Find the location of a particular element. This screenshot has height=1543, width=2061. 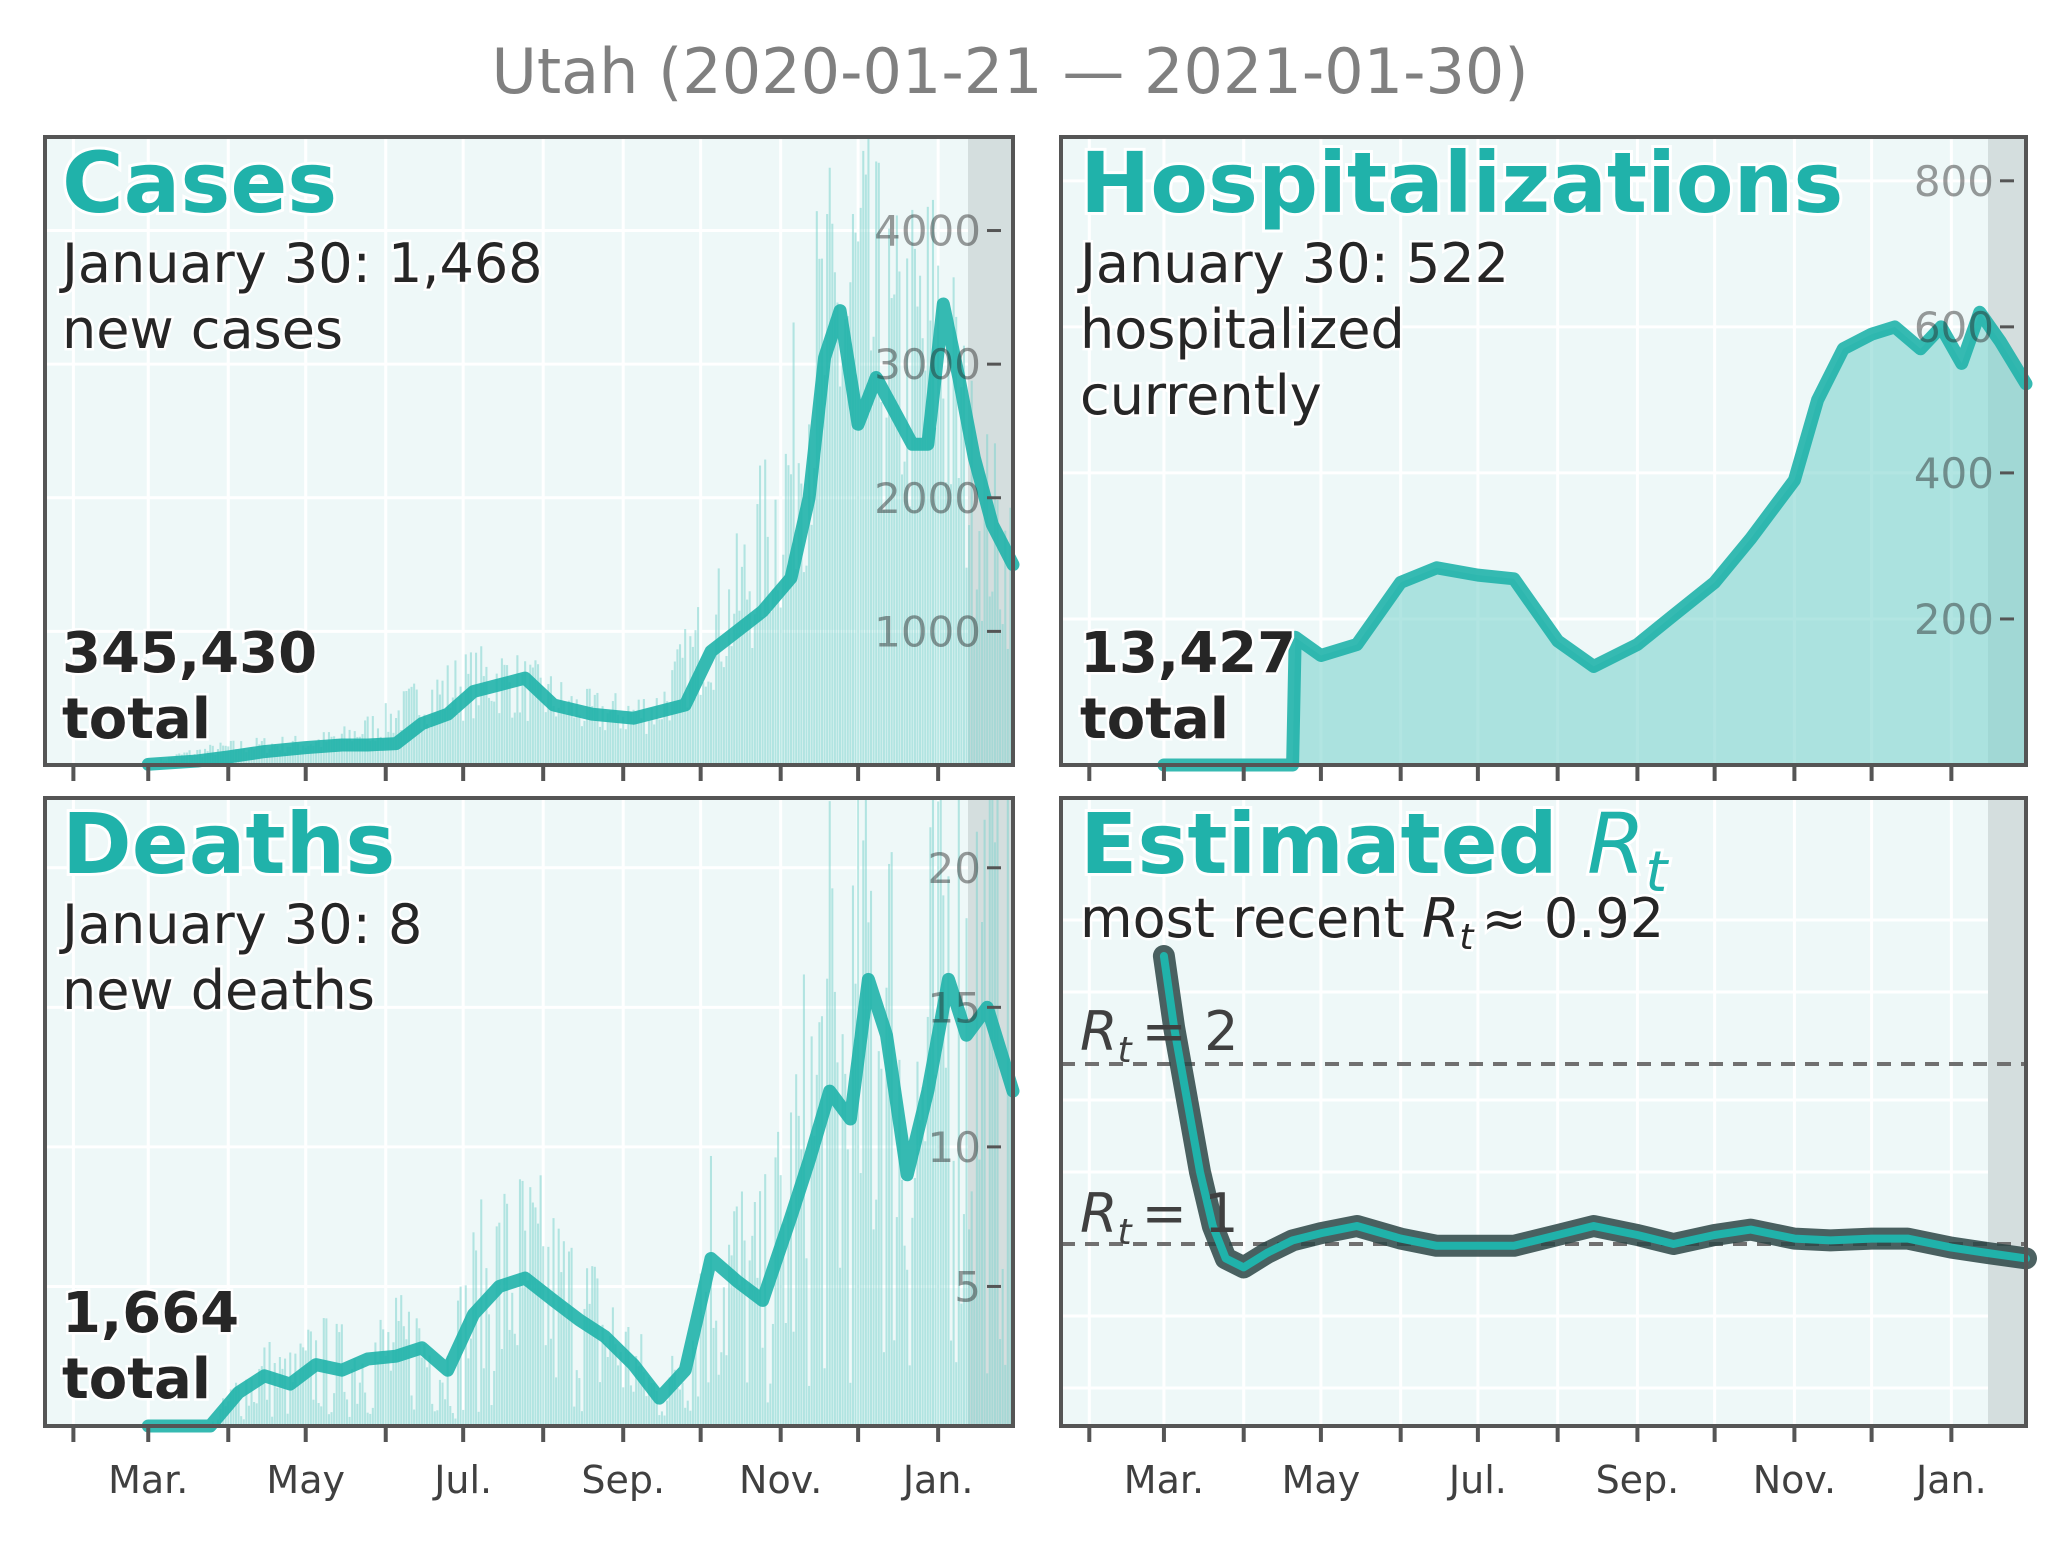

deaths-rolling-average-line is located at coordinates (580, 1202).